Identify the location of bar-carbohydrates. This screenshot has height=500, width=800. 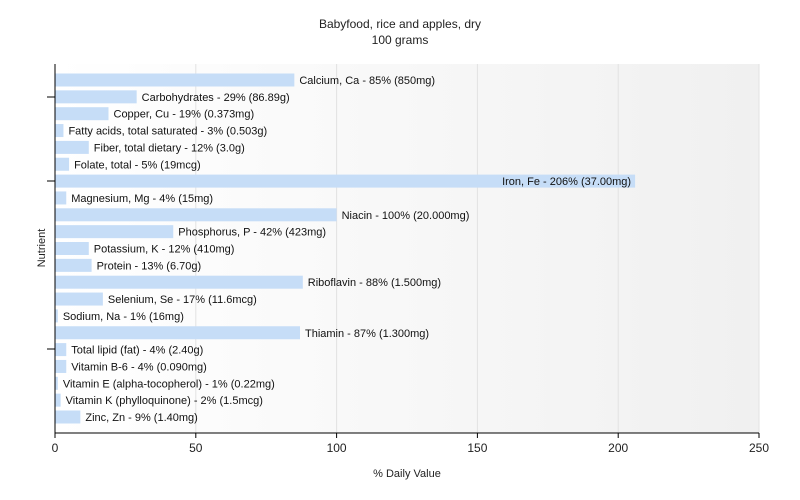
(96, 97).